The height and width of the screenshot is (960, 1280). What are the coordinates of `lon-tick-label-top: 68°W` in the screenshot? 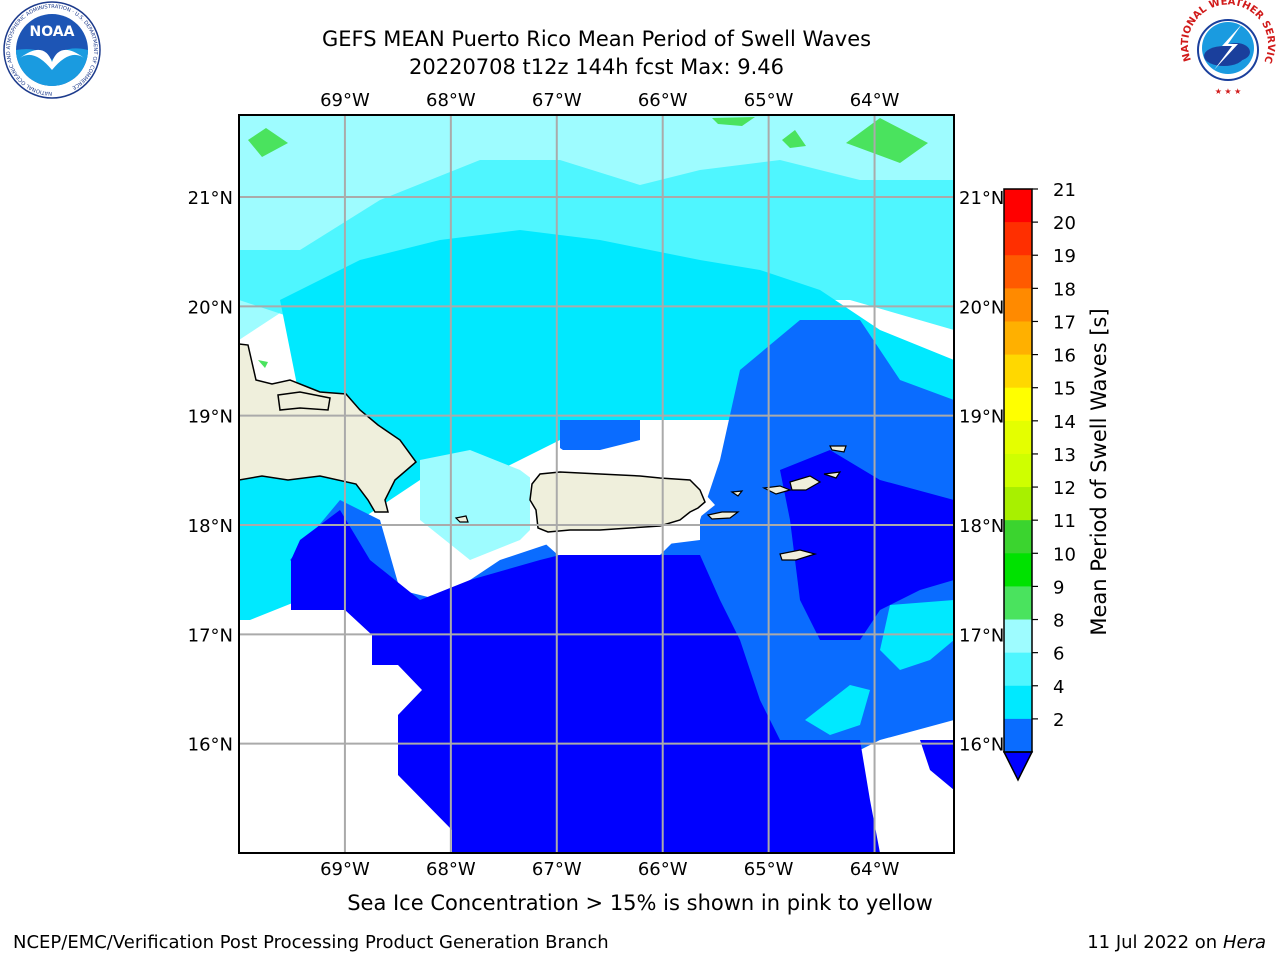 It's located at (451, 100).